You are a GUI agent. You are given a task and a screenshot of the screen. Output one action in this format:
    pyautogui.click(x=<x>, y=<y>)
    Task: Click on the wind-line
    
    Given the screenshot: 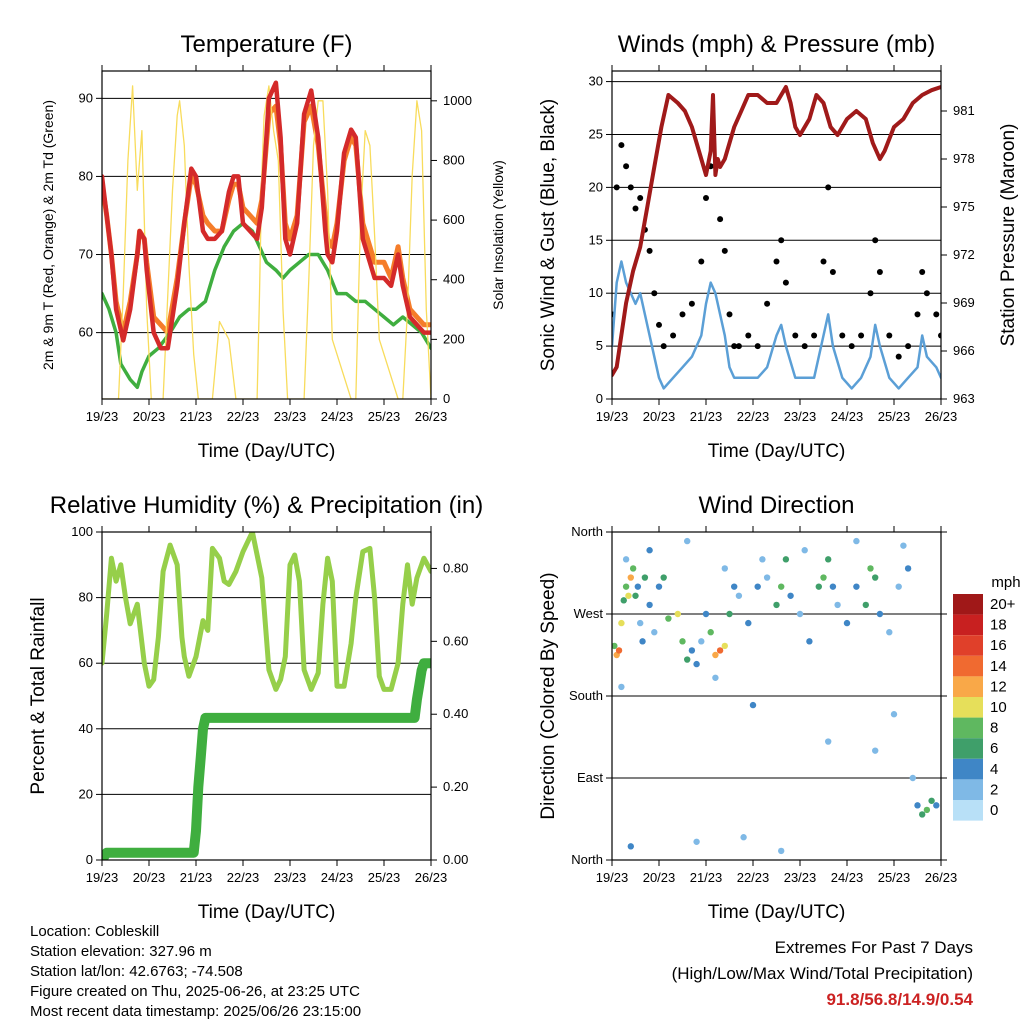 What is the action you would take?
    pyautogui.click(x=776, y=325)
    